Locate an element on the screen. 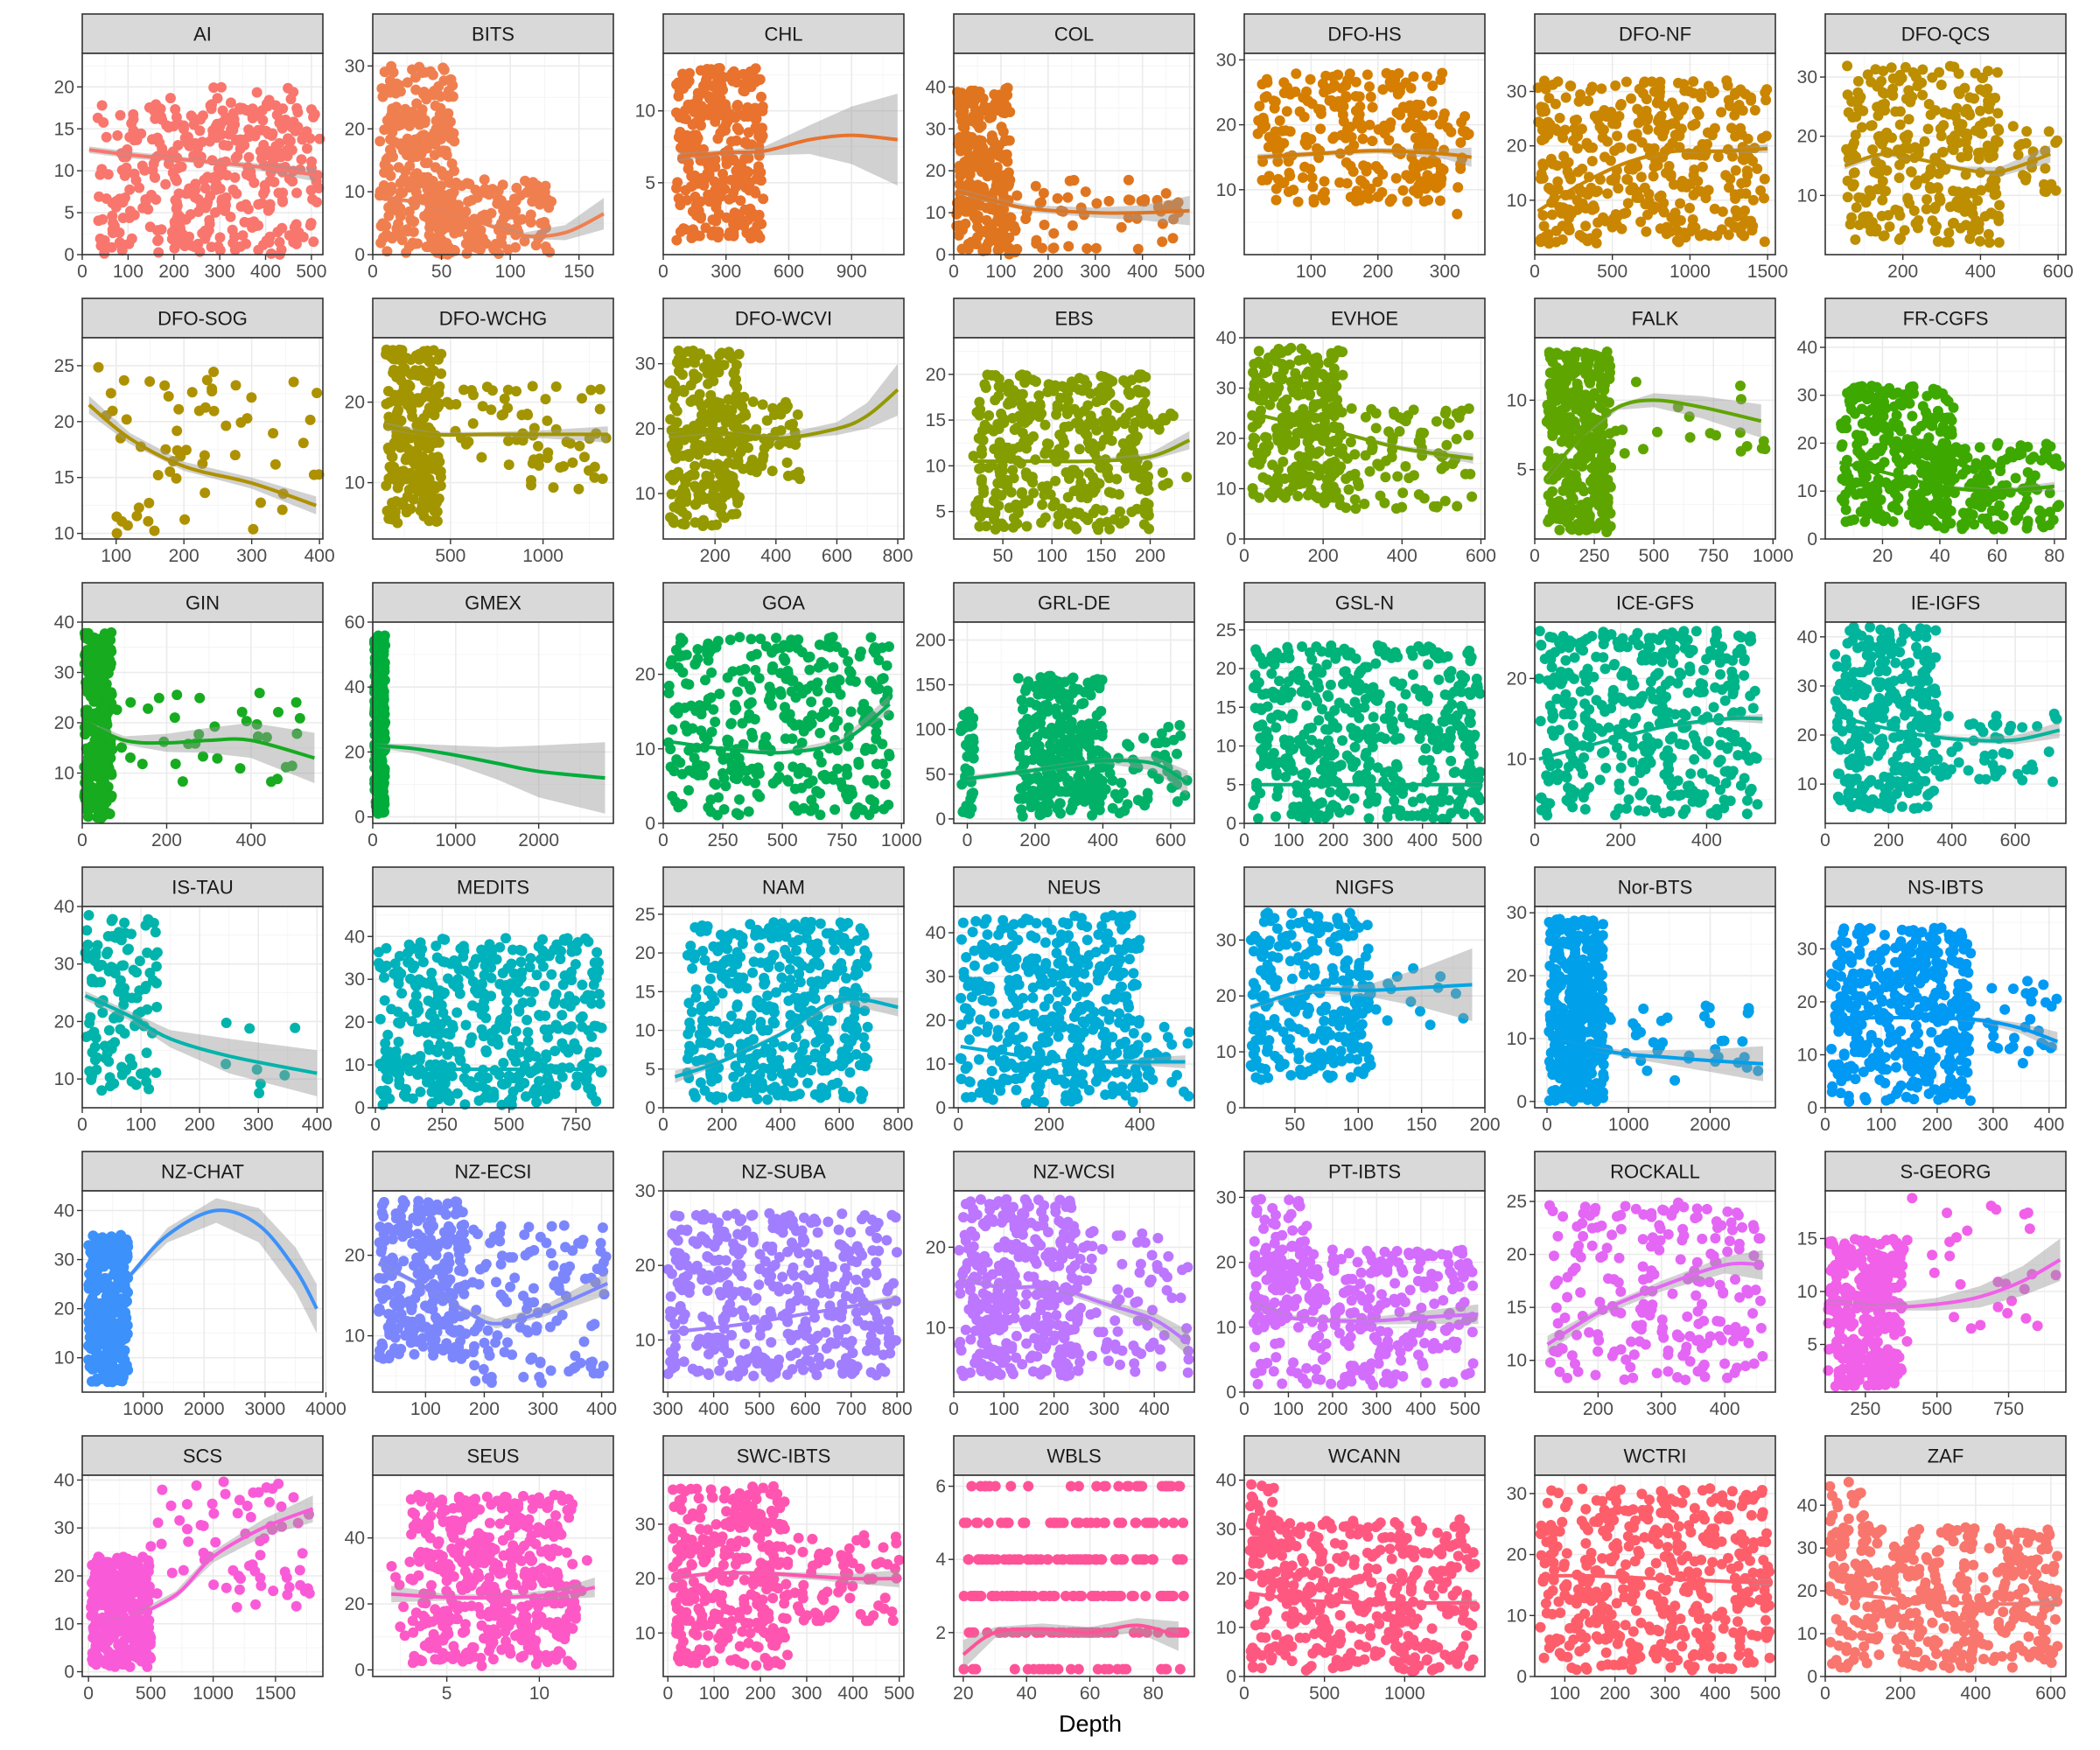 Image resolution: width=2100 pixels, height=1750 pixels. x-tick-label: 0 is located at coordinates (1244, 556).